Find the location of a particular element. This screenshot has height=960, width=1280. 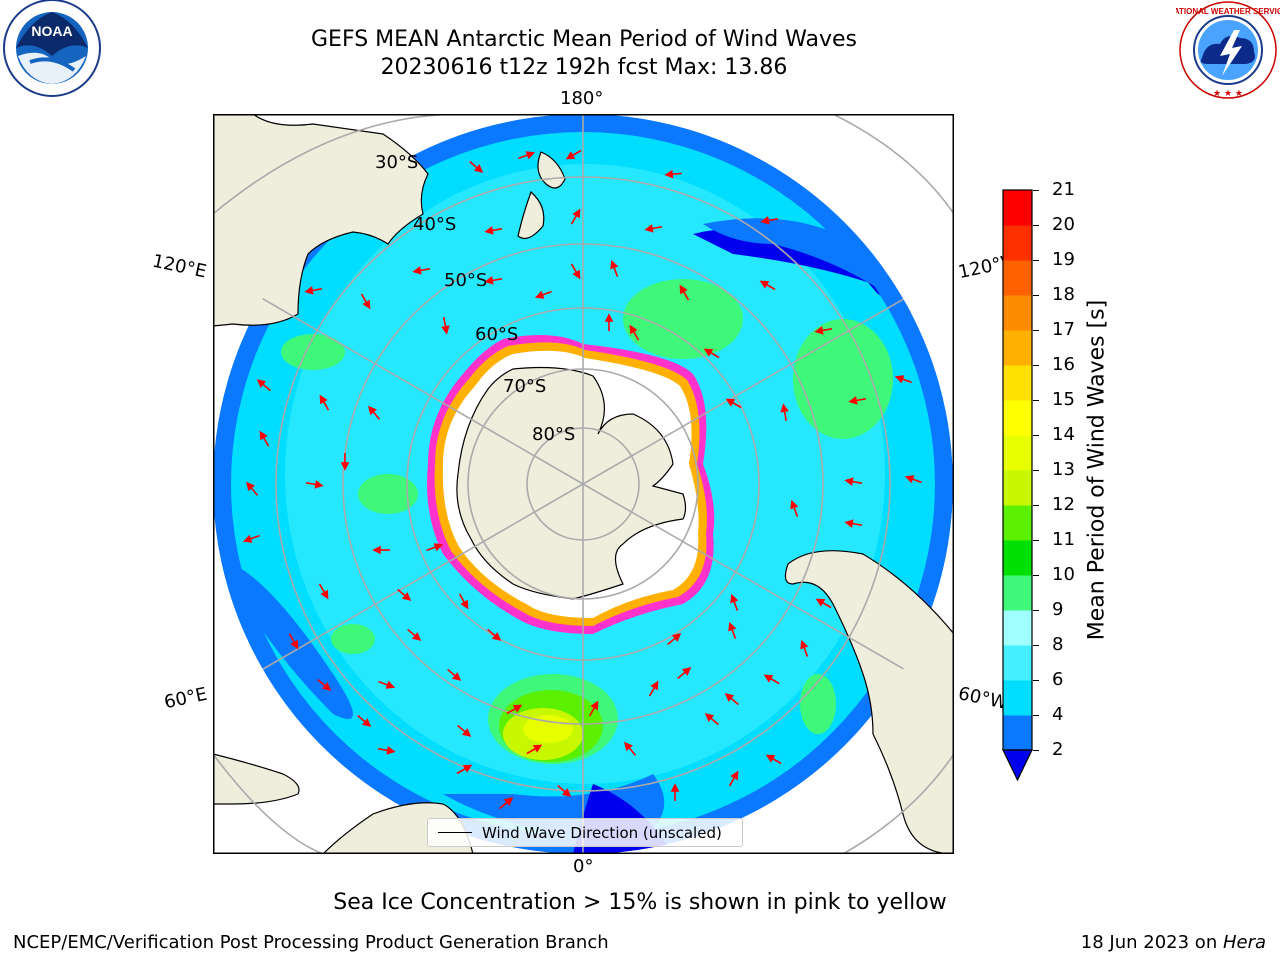

colorbar-tick-label: 10 is located at coordinates (1063, 574).